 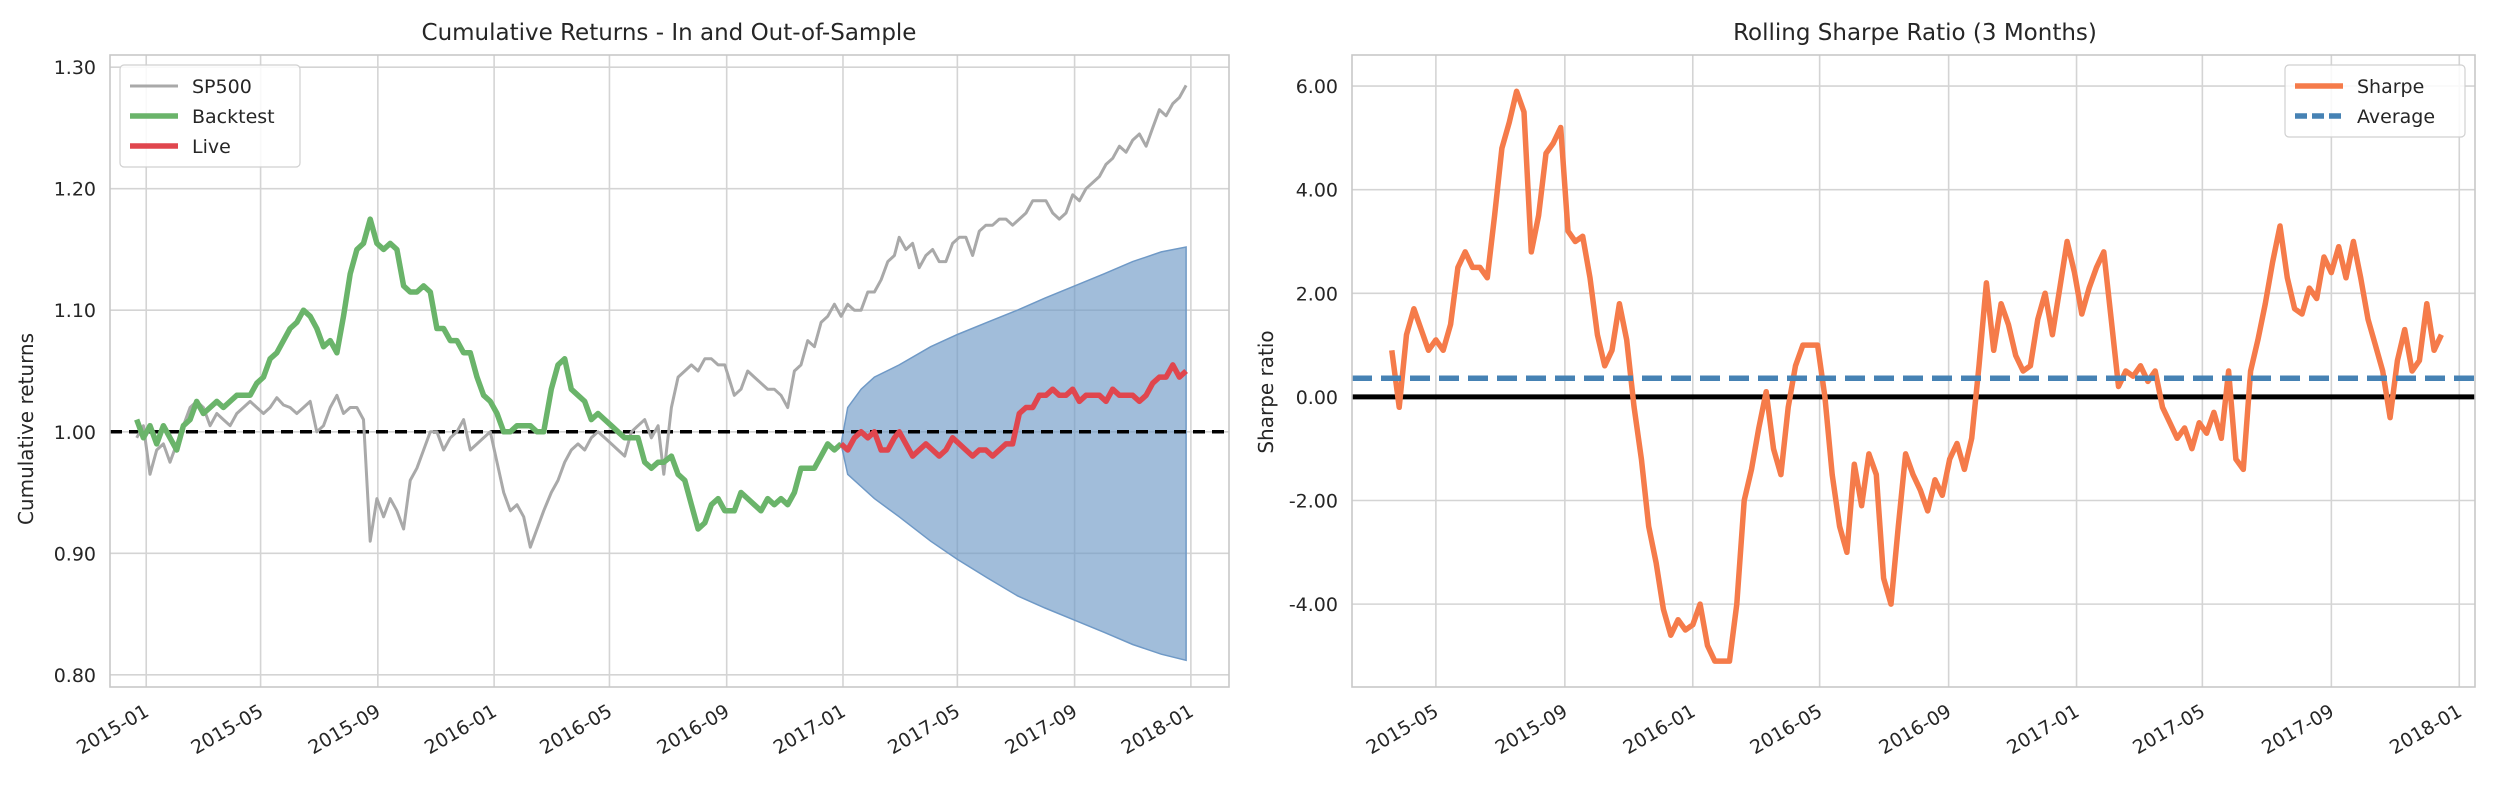 I want to click on legend: Sharpe Average, so click(x=2375, y=101).